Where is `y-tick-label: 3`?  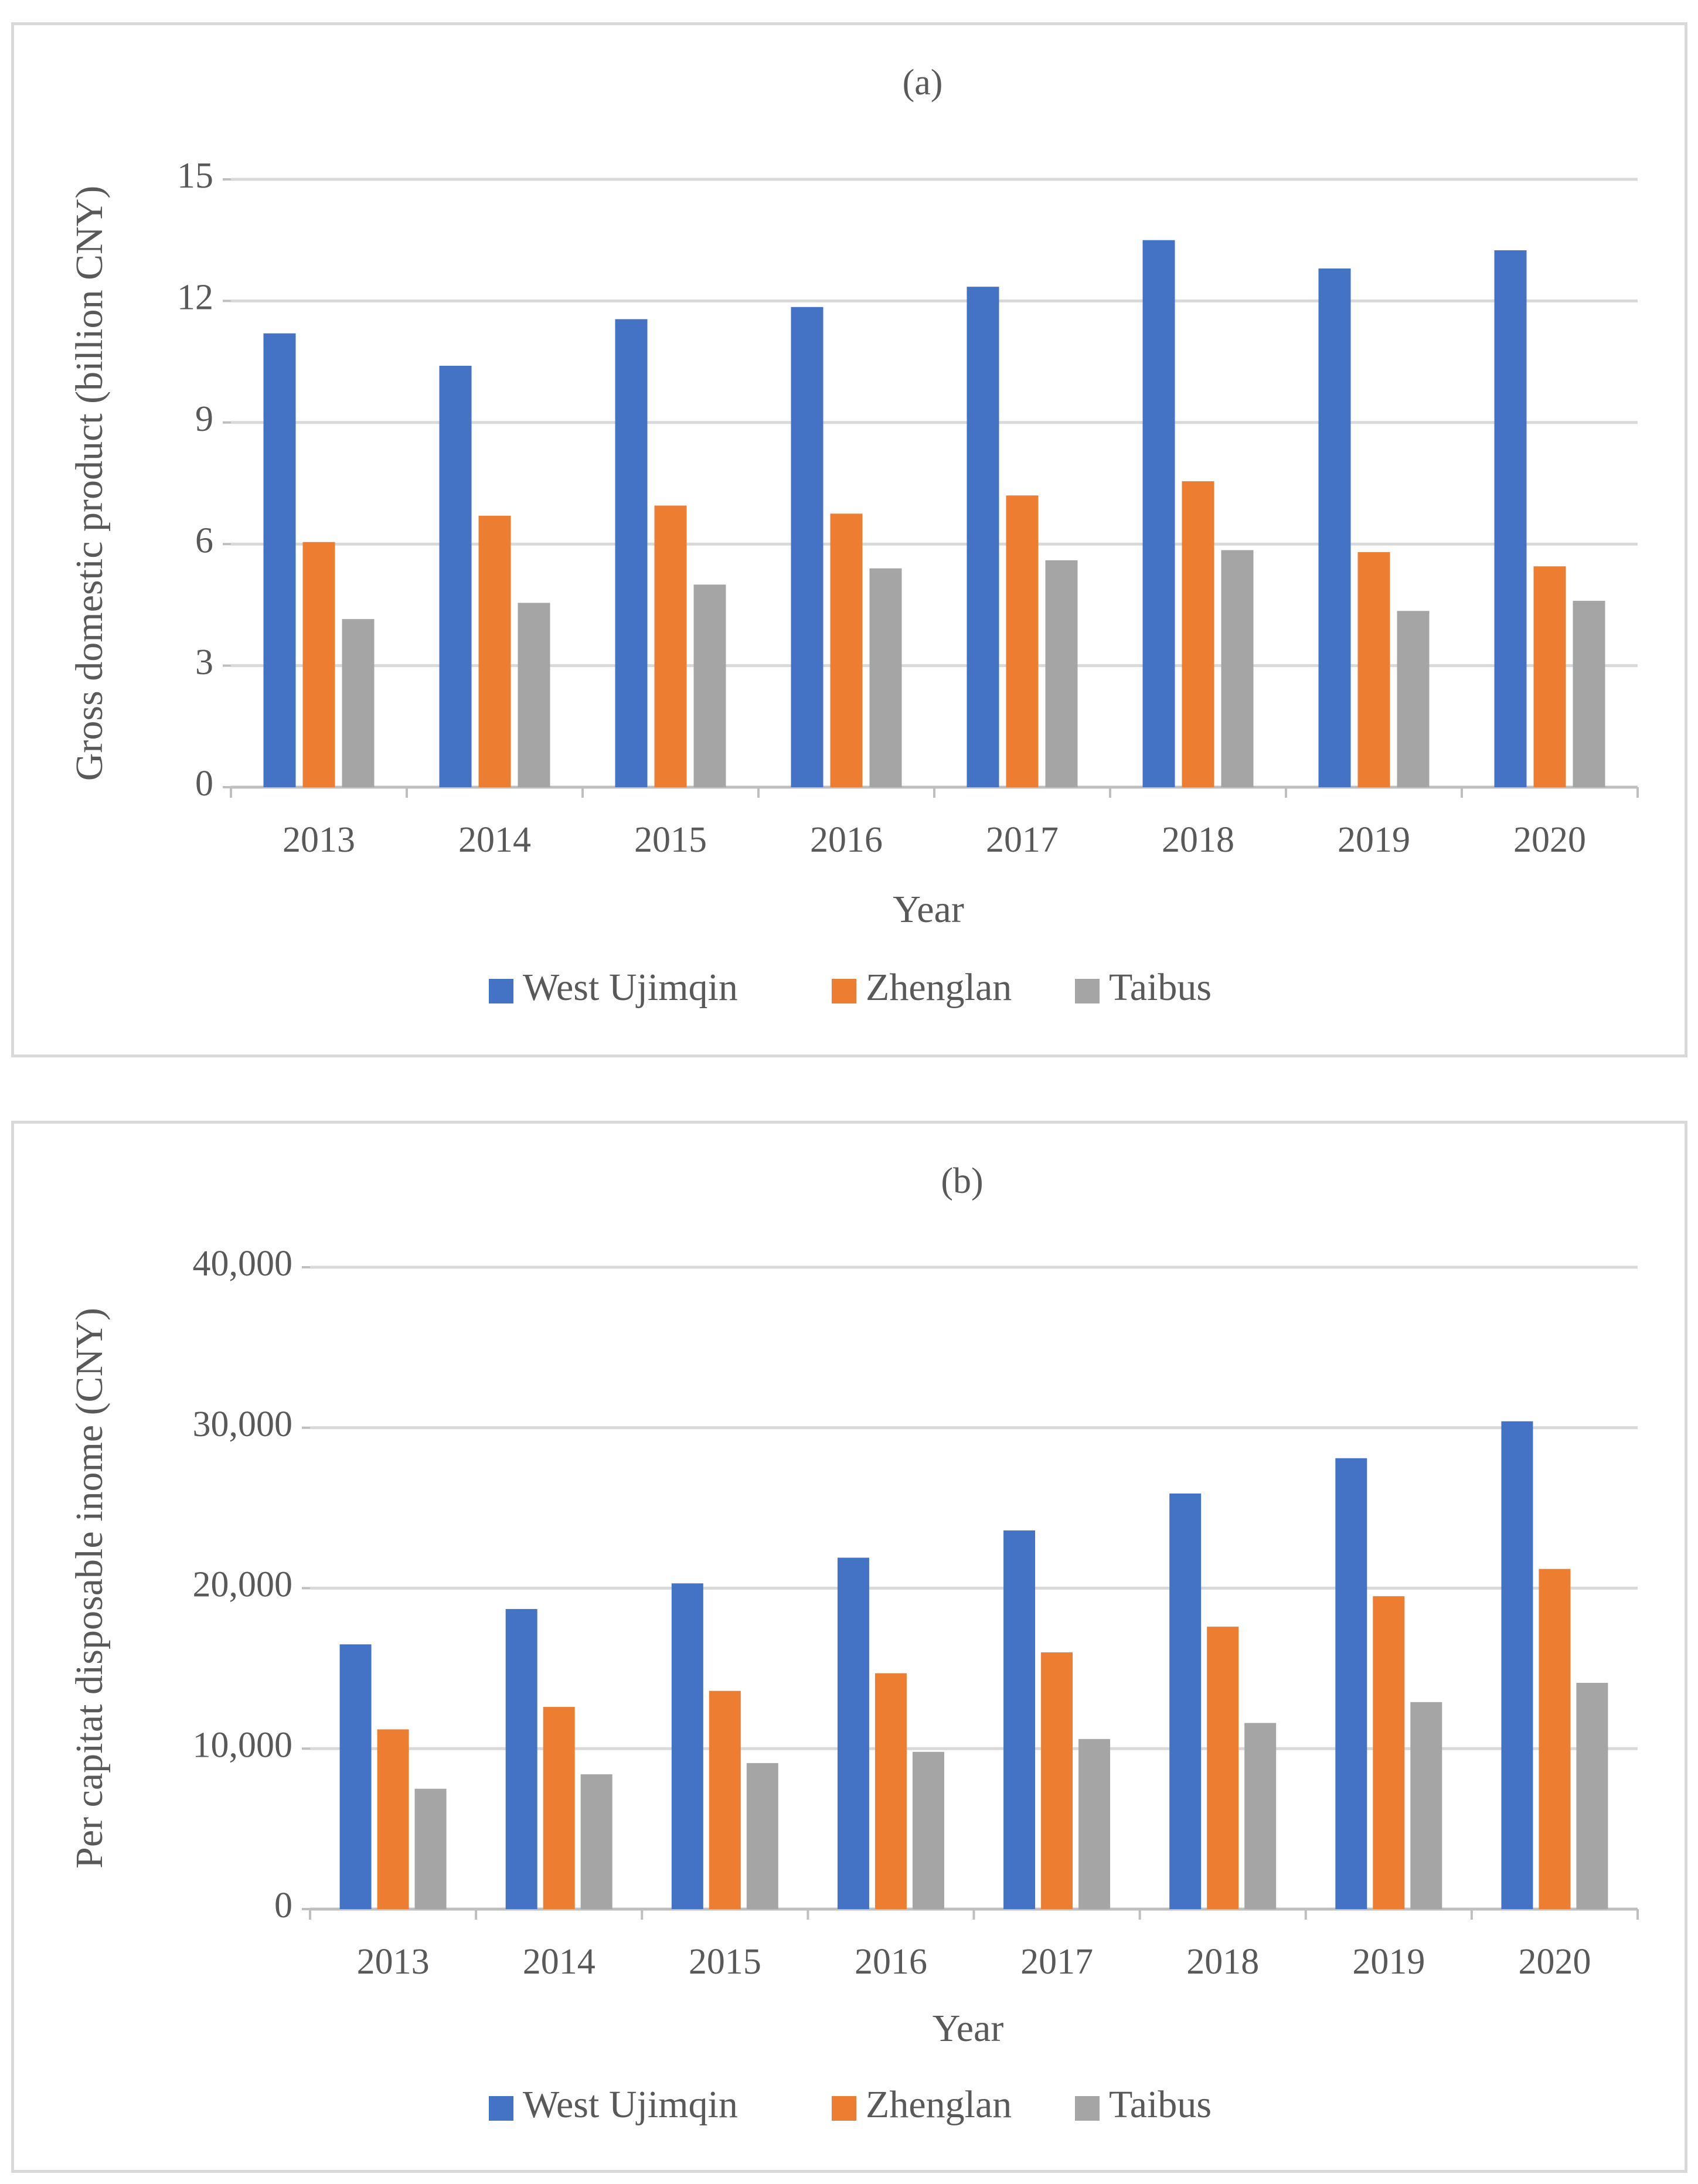 y-tick-label: 3 is located at coordinates (204, 662).